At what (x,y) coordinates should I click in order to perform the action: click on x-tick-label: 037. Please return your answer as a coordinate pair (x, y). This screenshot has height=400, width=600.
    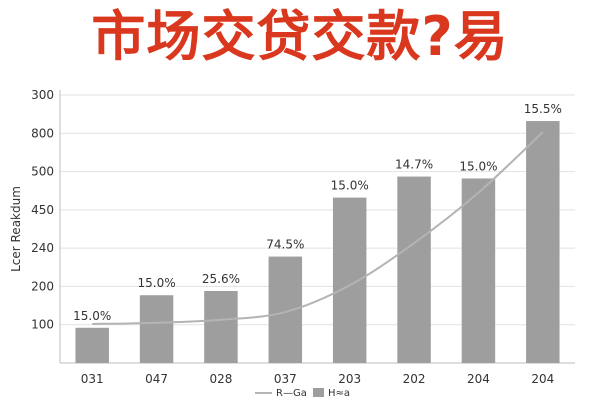
    Looking at the image, I should click on (285, 379).